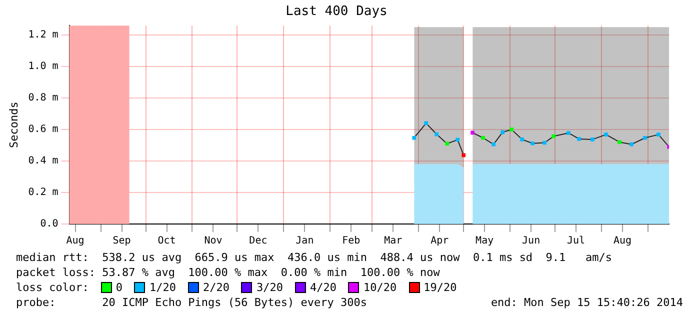  What do you see at coordinates (351, 241) in the screenshot?
I see `x-tick-label: Feb` at bounding box center [351, 241].